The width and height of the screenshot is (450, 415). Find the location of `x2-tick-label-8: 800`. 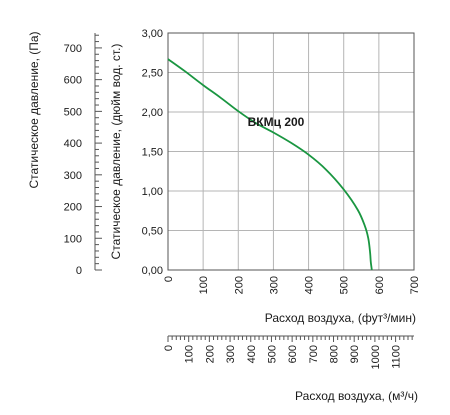

x2-tick-label-8: 800 is located at coordinates (335, 354).